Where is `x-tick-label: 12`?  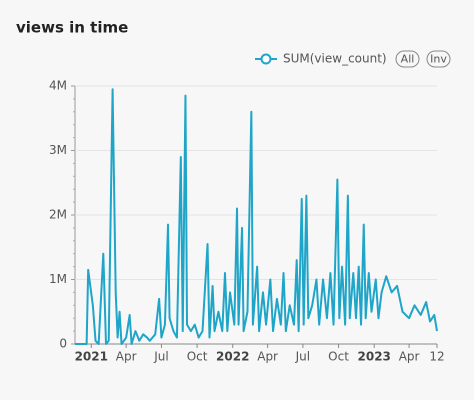
x-tick-label: 12 is located at coordinates (436, 357).